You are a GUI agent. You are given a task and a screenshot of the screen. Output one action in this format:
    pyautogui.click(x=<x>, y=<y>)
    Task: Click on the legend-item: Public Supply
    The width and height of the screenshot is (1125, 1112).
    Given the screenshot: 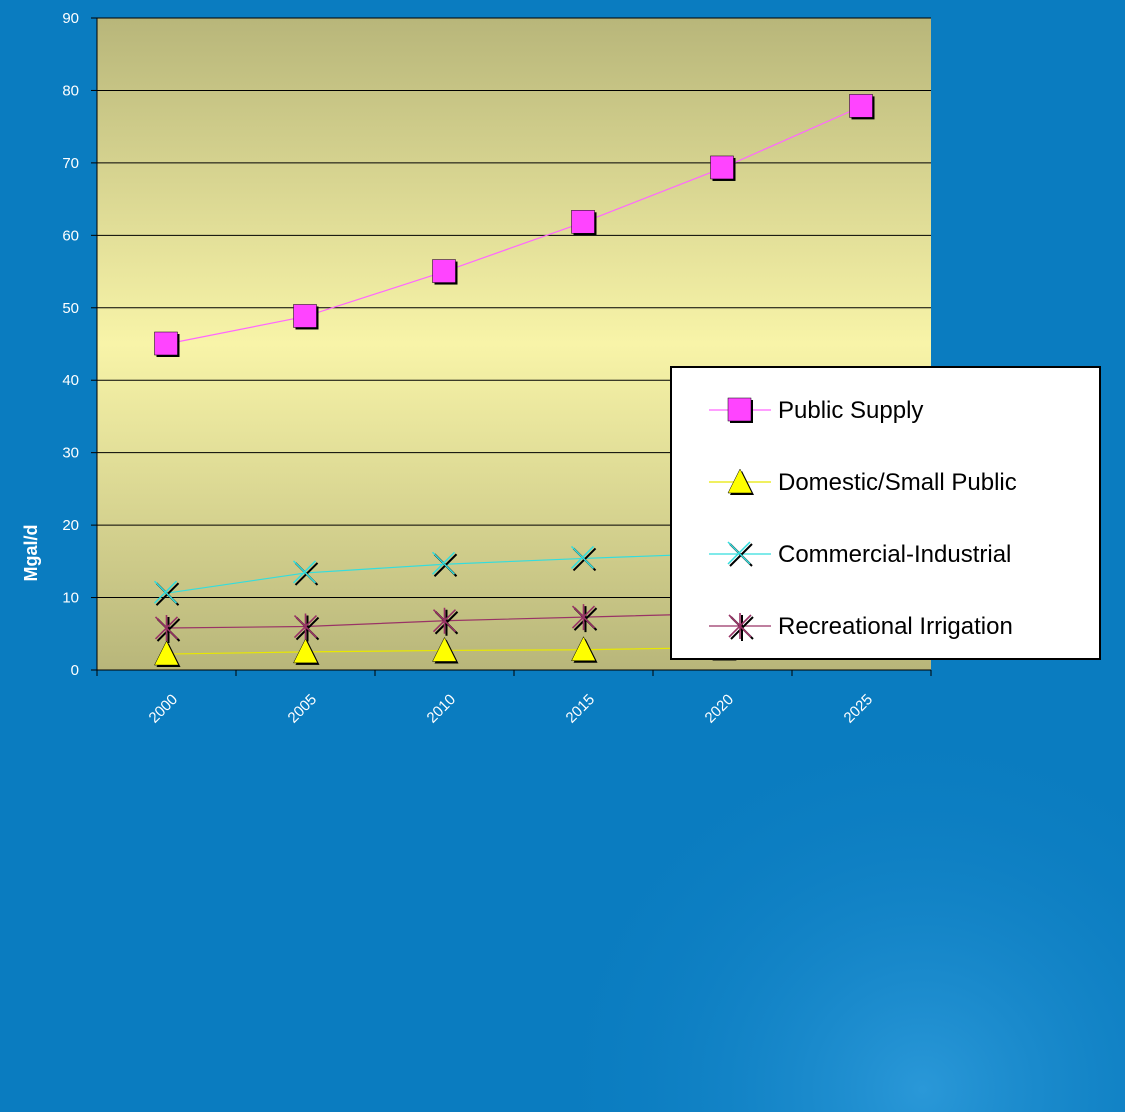 What is the action you would take?
    pyautogui.click(x=816, y=410)
    